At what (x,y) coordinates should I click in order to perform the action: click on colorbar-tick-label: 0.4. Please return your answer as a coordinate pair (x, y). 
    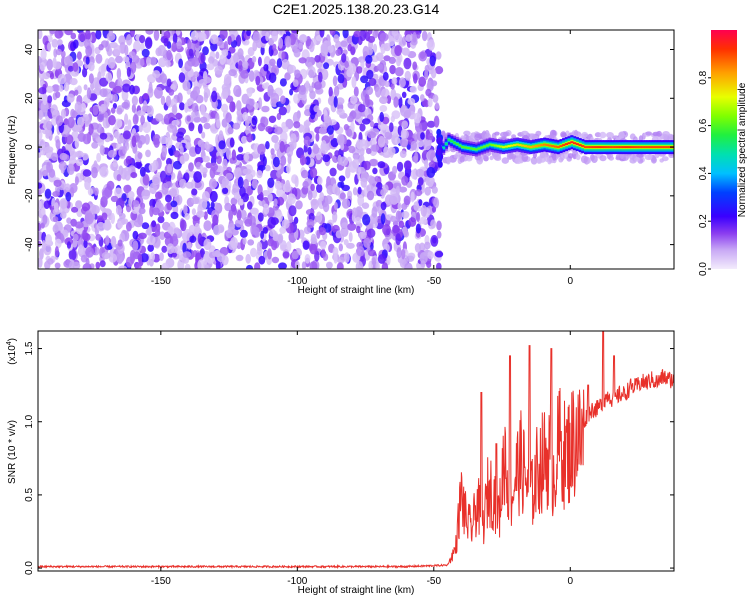
    Looking at the image, I should click on (703, 173).